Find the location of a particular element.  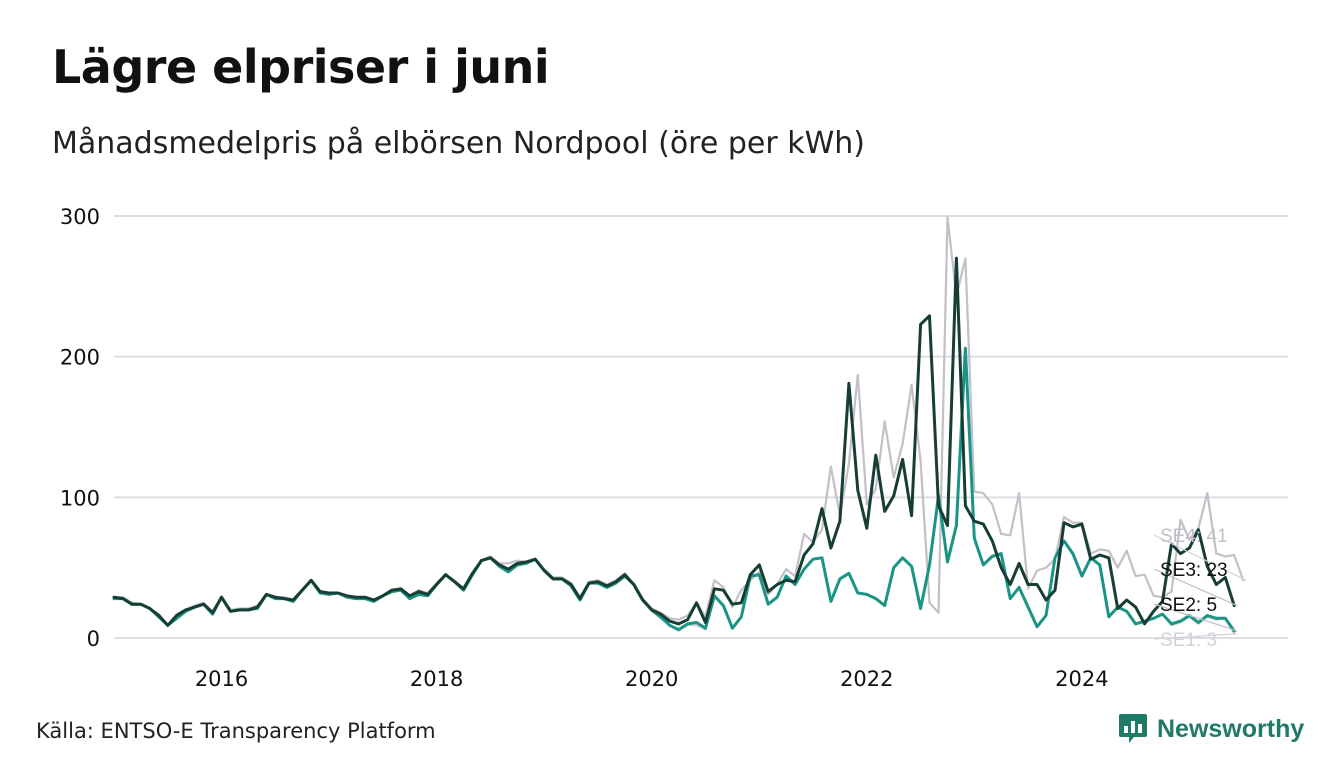

leader-line-se4 is located at coordinates (1200, 557).